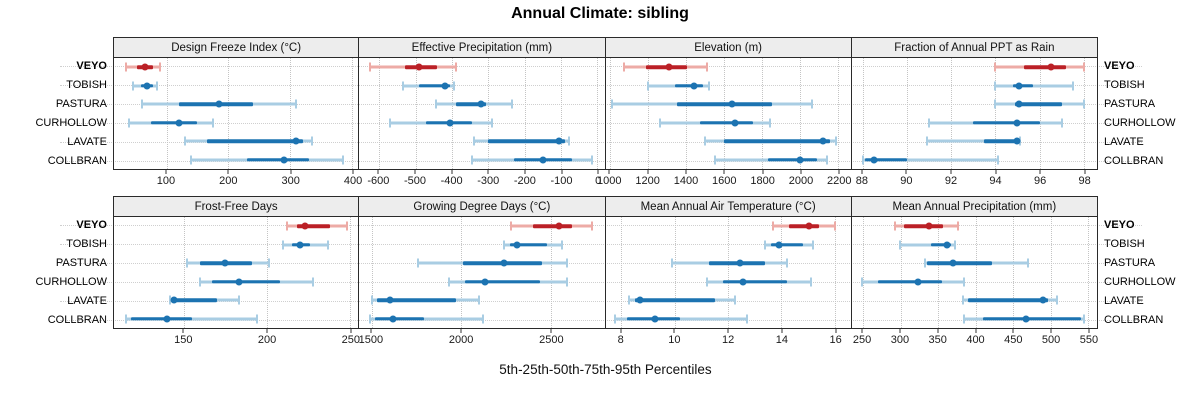 This screenshot has width=1200, height=400. I want to click on range-25-75-collbran, so click(399, 319).